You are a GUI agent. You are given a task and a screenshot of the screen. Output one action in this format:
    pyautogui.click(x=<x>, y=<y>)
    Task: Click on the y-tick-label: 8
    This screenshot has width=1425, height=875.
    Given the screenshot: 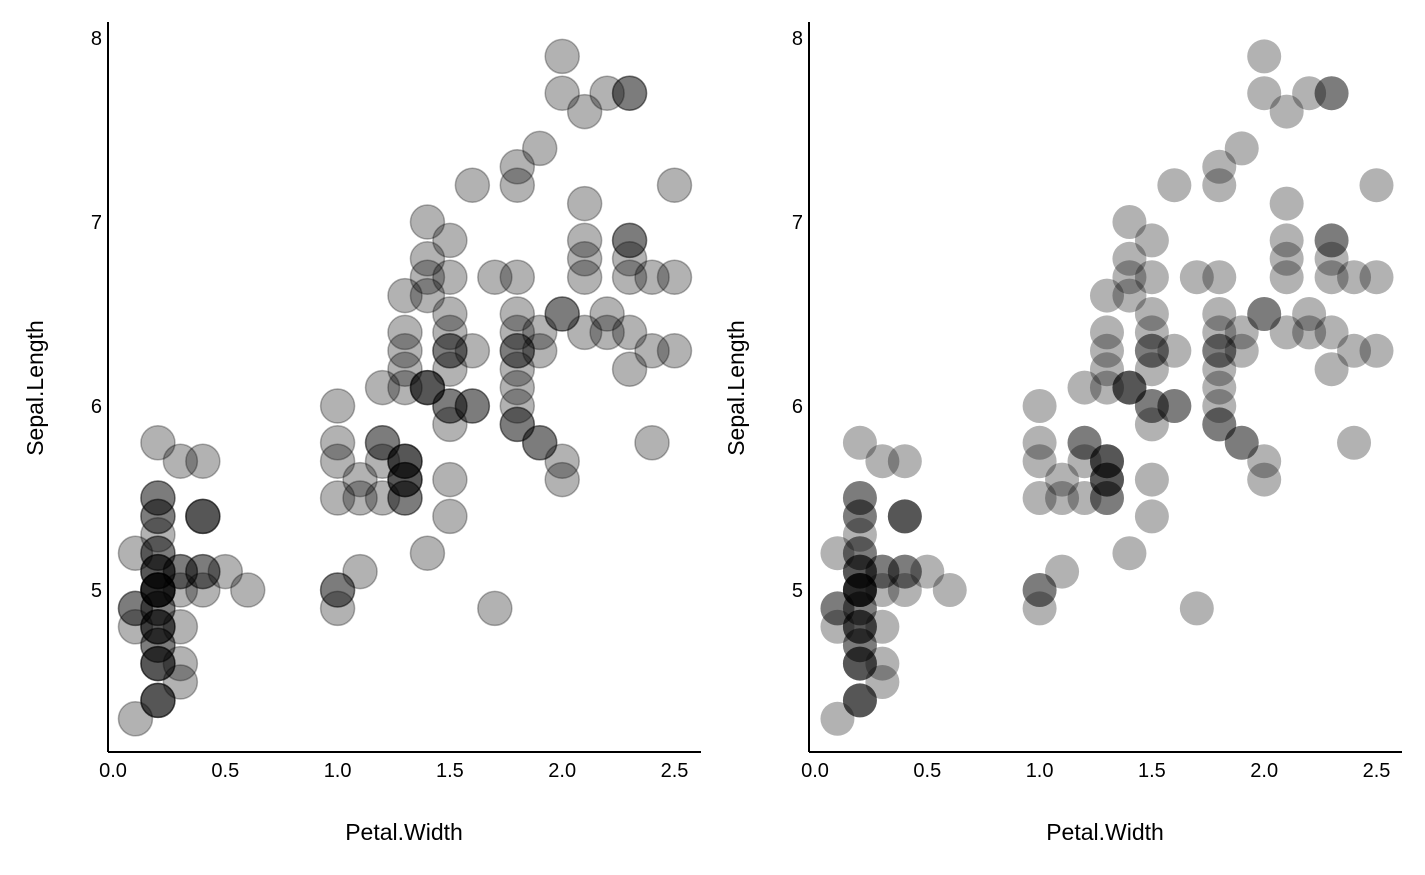 What is the action you would take?
    pyautogui.click(x=797, y=39)
    